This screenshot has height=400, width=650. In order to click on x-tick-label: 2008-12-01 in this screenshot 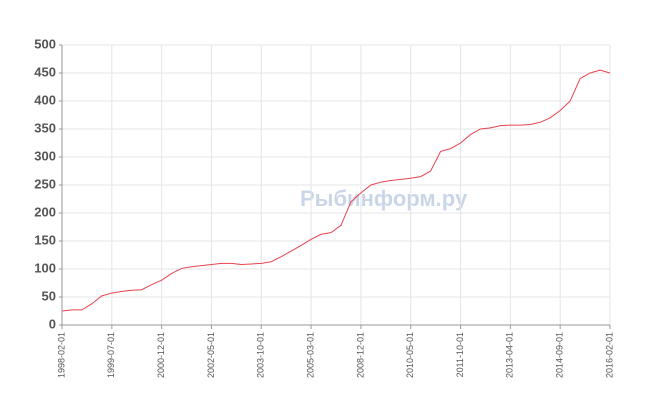, I will do `click(360, 355)`.